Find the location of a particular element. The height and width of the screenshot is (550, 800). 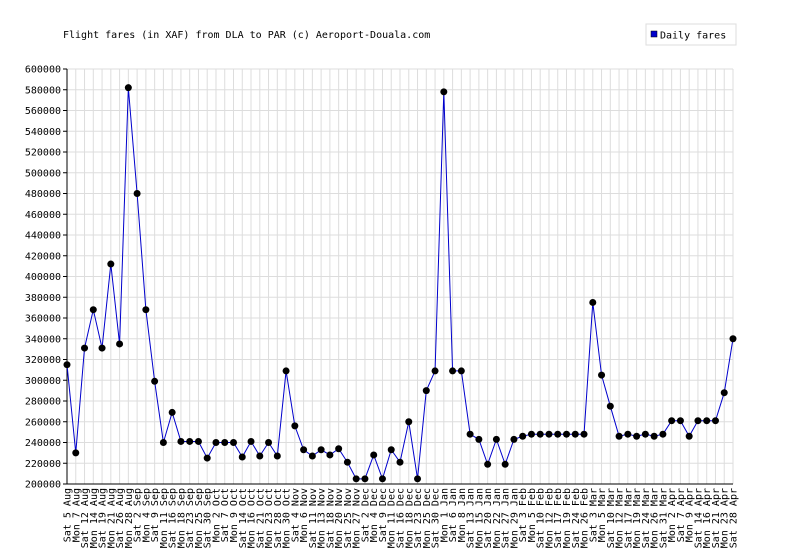

x-tick-label: Mon 18 Sep is located at coordinates (181, 518).